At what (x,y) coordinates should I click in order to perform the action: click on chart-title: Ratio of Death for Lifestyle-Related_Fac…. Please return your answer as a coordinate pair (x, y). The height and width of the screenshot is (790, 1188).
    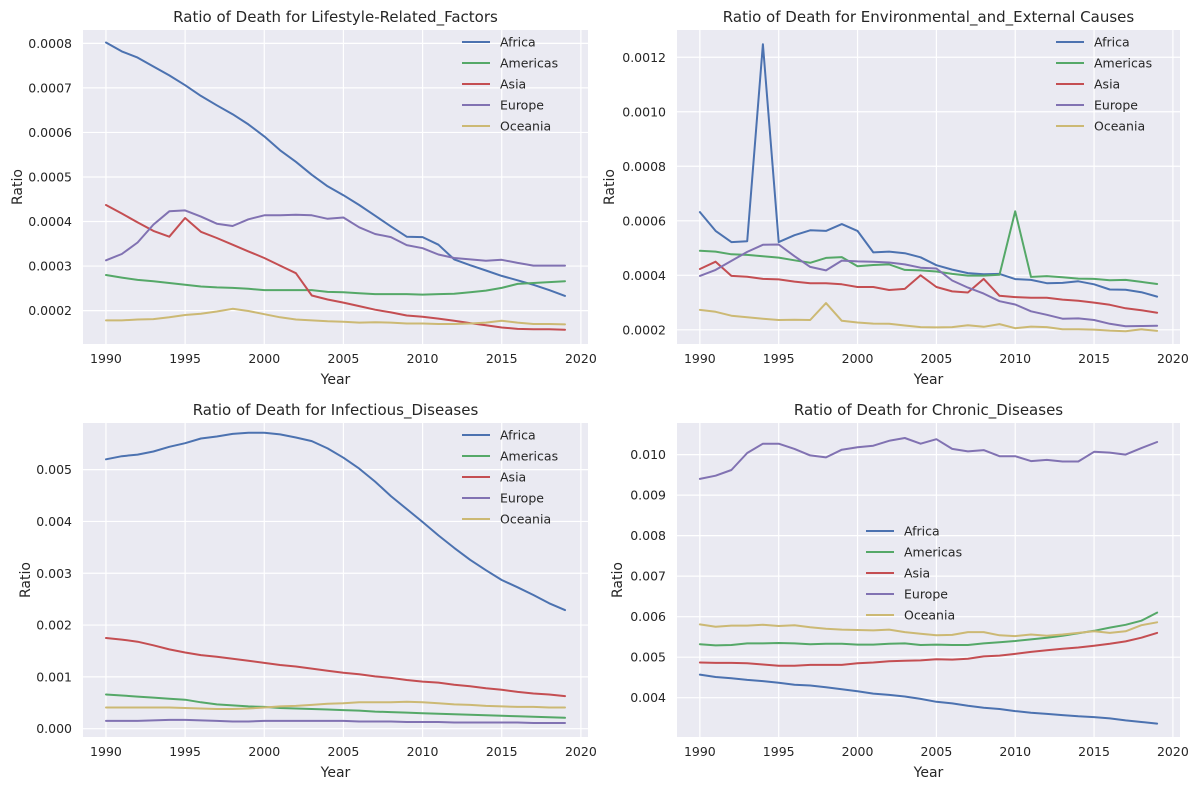
    Looking at the image, I should click on (335, 17).